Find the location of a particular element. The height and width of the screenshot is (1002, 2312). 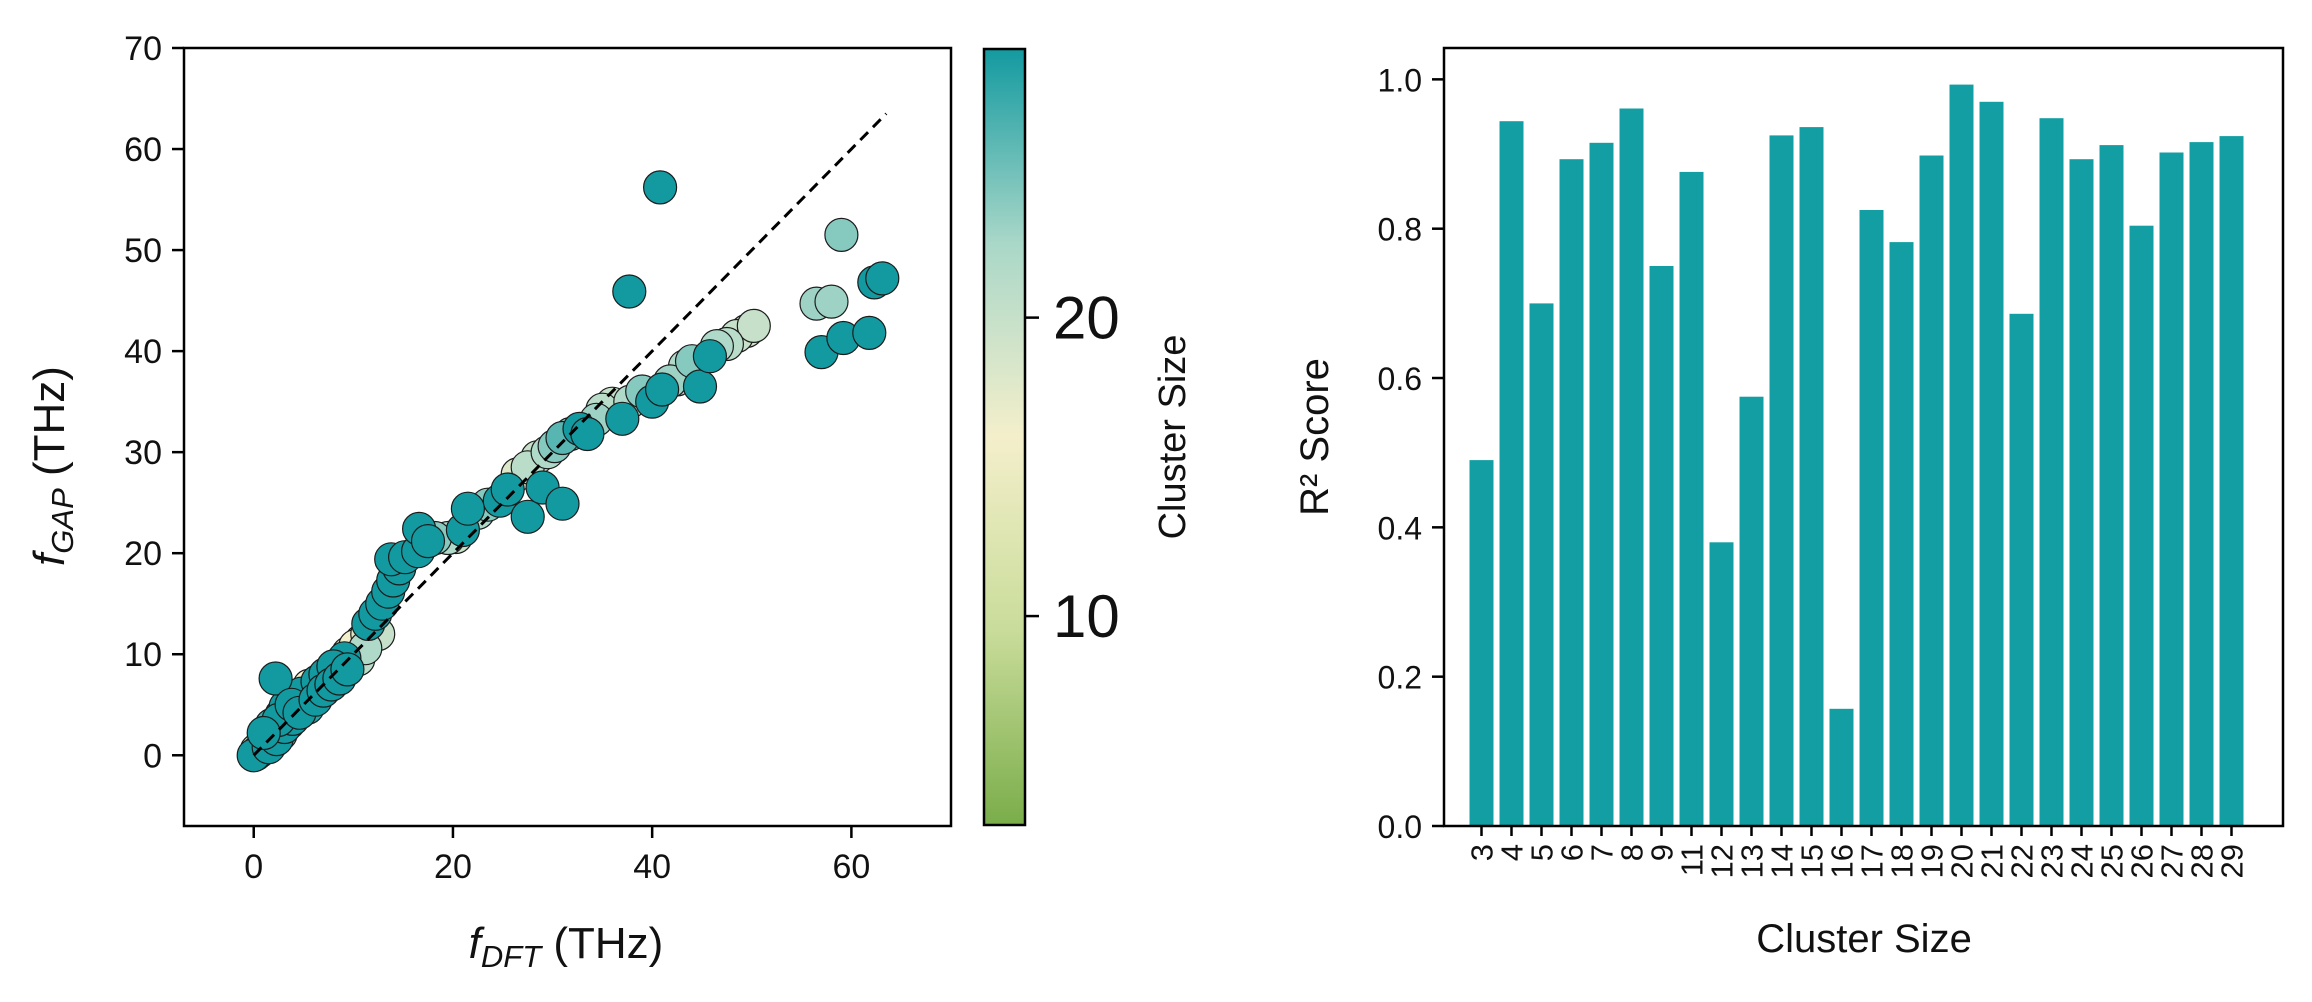

bar-x-tick-label: 27 is located at coordinates (2172, 861).